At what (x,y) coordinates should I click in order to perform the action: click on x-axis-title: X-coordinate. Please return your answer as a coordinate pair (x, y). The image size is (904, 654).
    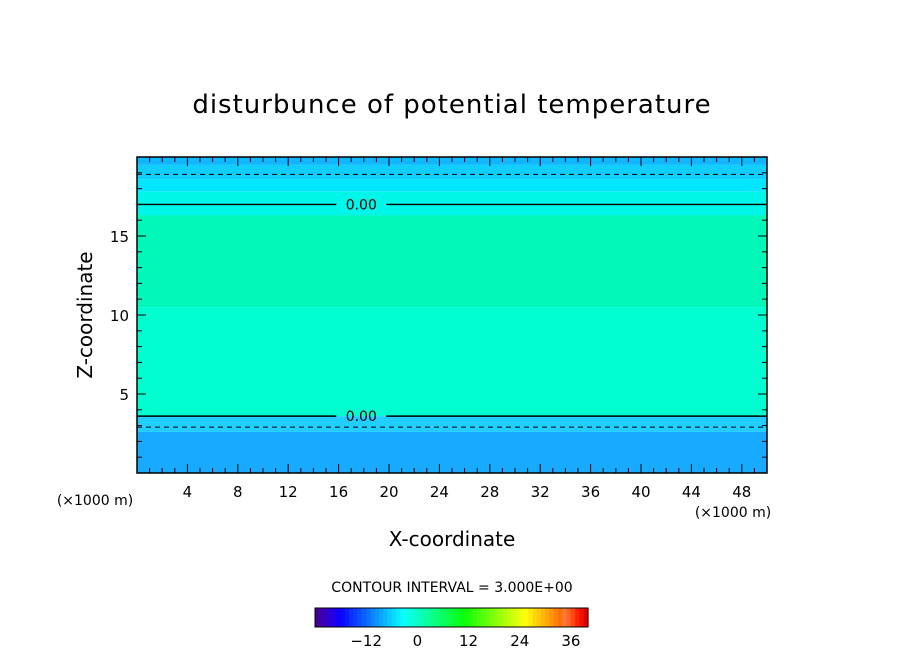
    Looking at the image, I should click on (452, 539).